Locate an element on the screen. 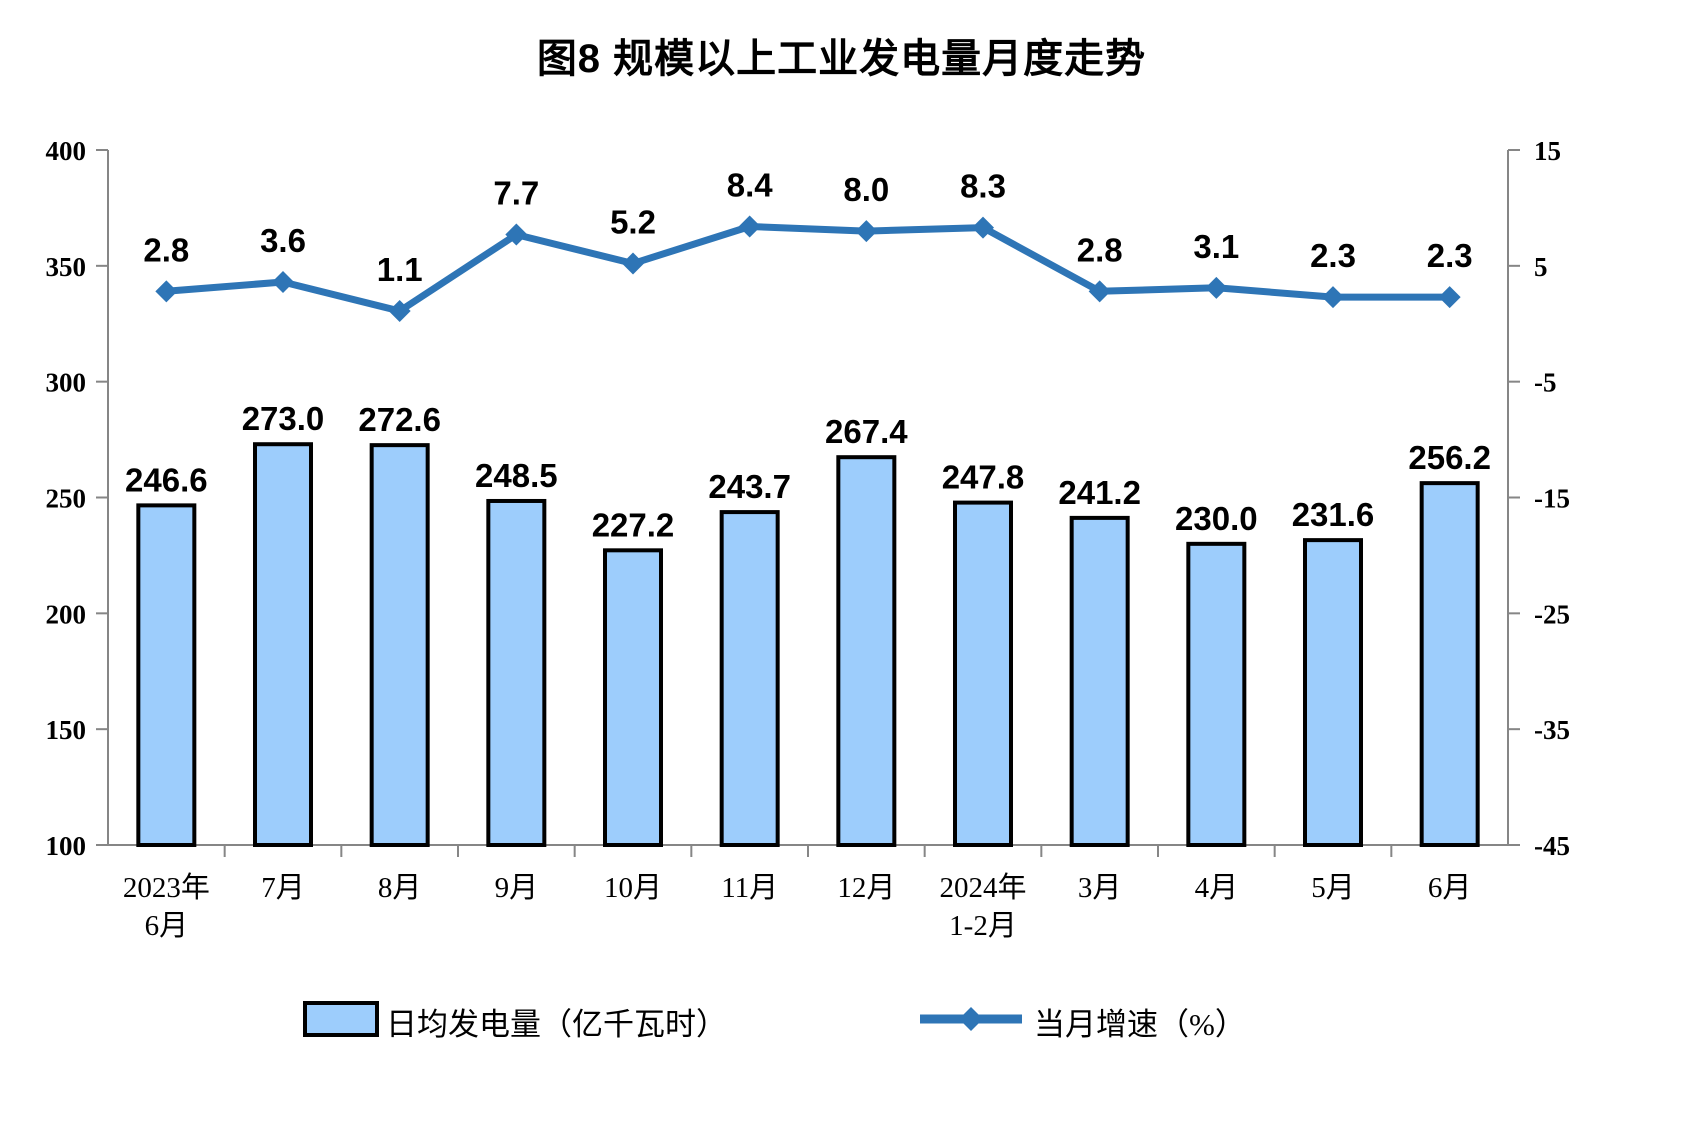  category-label: 7月 is located at coordinates (283, 888).